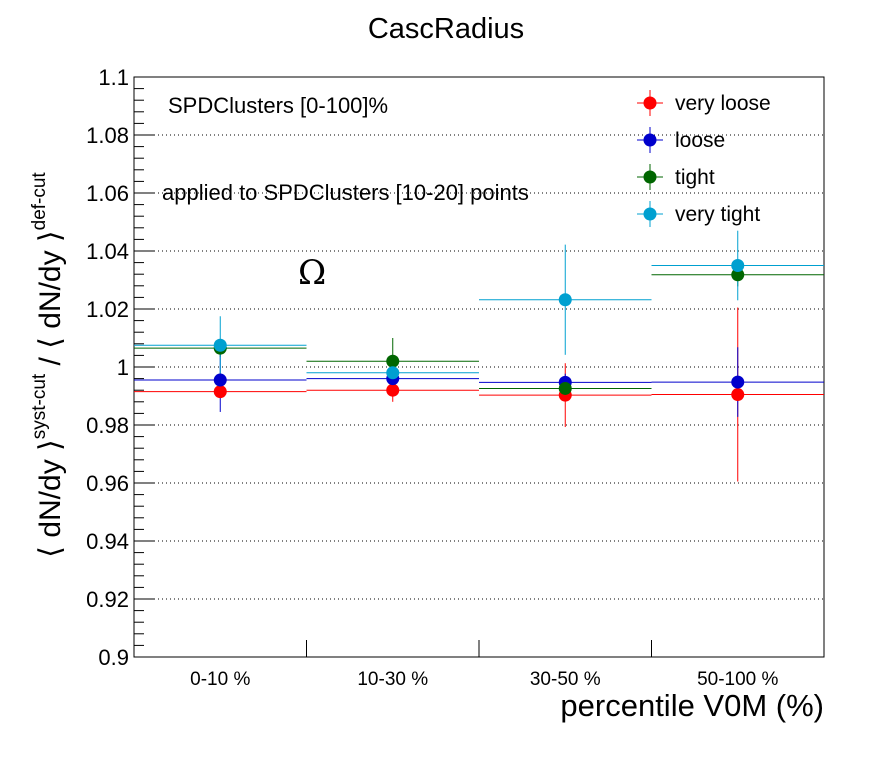 This screenshot has height=772, width=896. I want to click on legend-label: loose, so click(700, 140).